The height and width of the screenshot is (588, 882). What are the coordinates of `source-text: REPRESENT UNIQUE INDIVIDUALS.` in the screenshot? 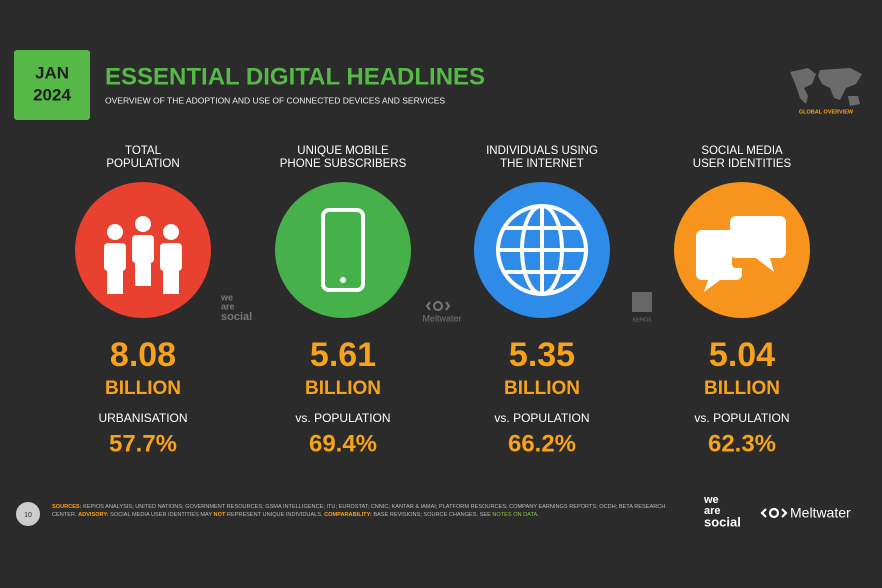 It's located at (275, 515).